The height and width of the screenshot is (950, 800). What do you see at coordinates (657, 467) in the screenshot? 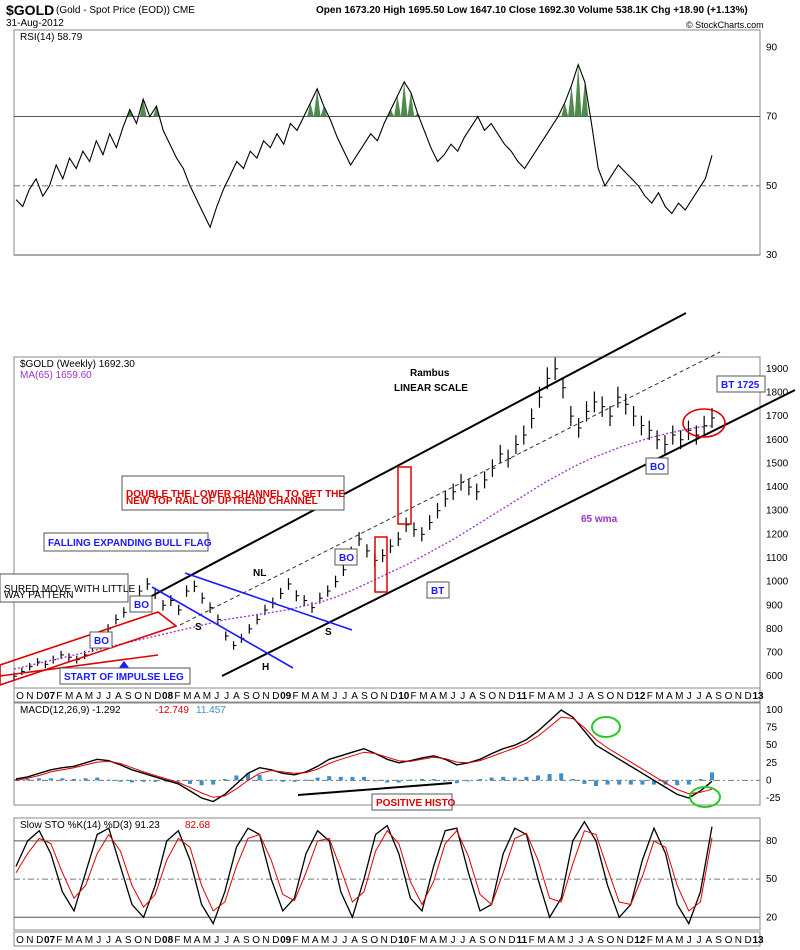
I see `bo-label-4: BO` at bounding box center [657, 467].